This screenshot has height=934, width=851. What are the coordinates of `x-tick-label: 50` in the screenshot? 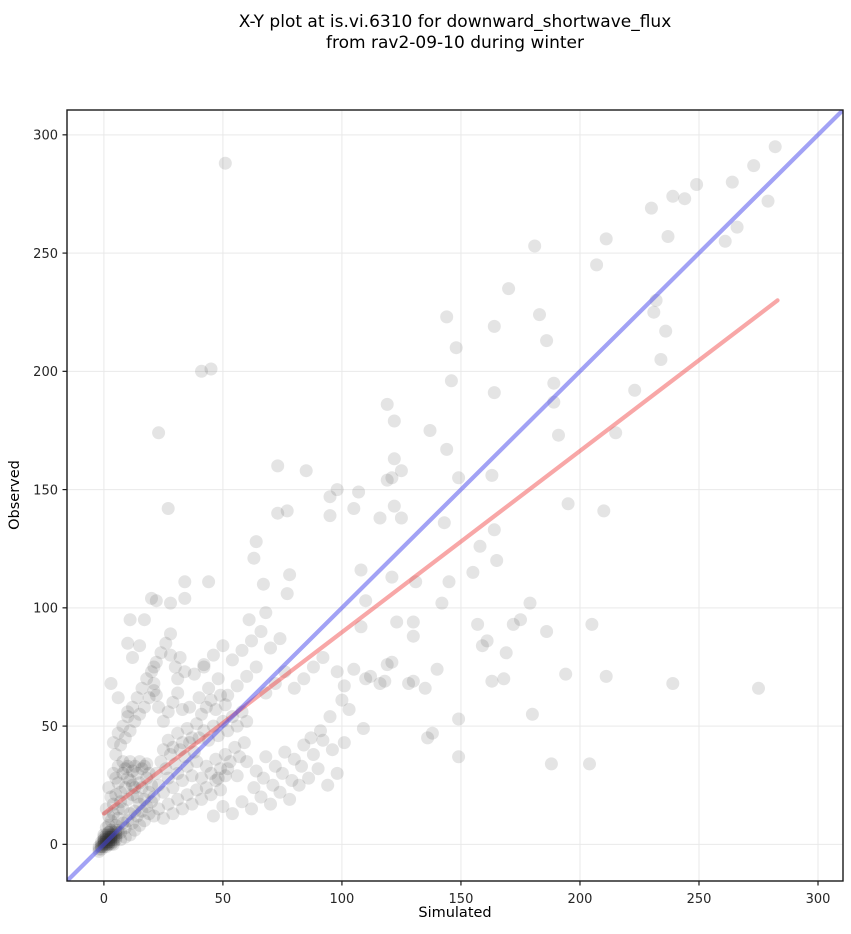 It's located at (223, 899).